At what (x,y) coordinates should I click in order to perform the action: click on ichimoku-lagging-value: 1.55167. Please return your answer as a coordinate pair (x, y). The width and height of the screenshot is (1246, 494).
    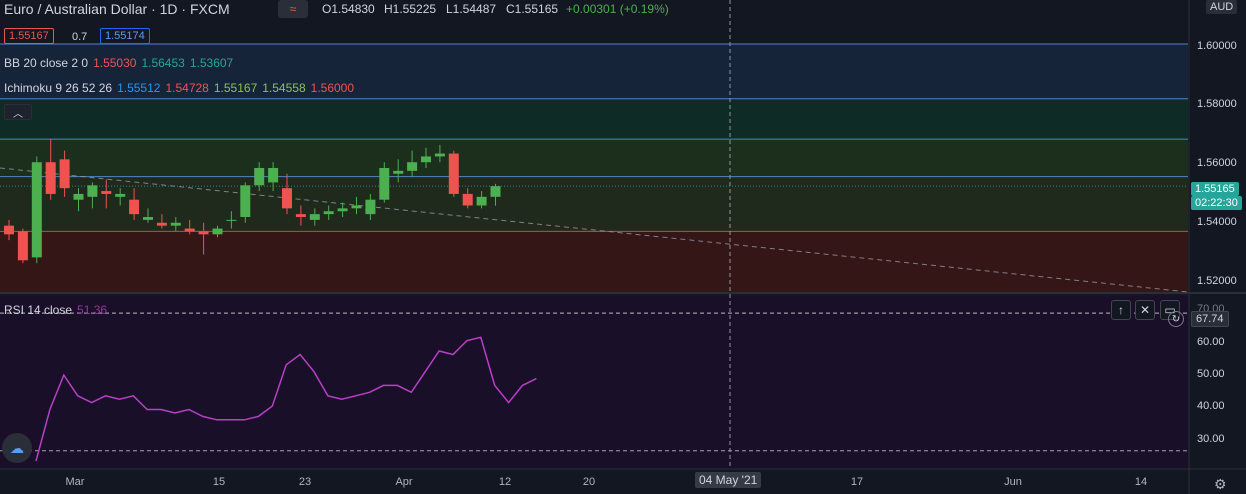
    Looking at the image, I should click on (235, 88).